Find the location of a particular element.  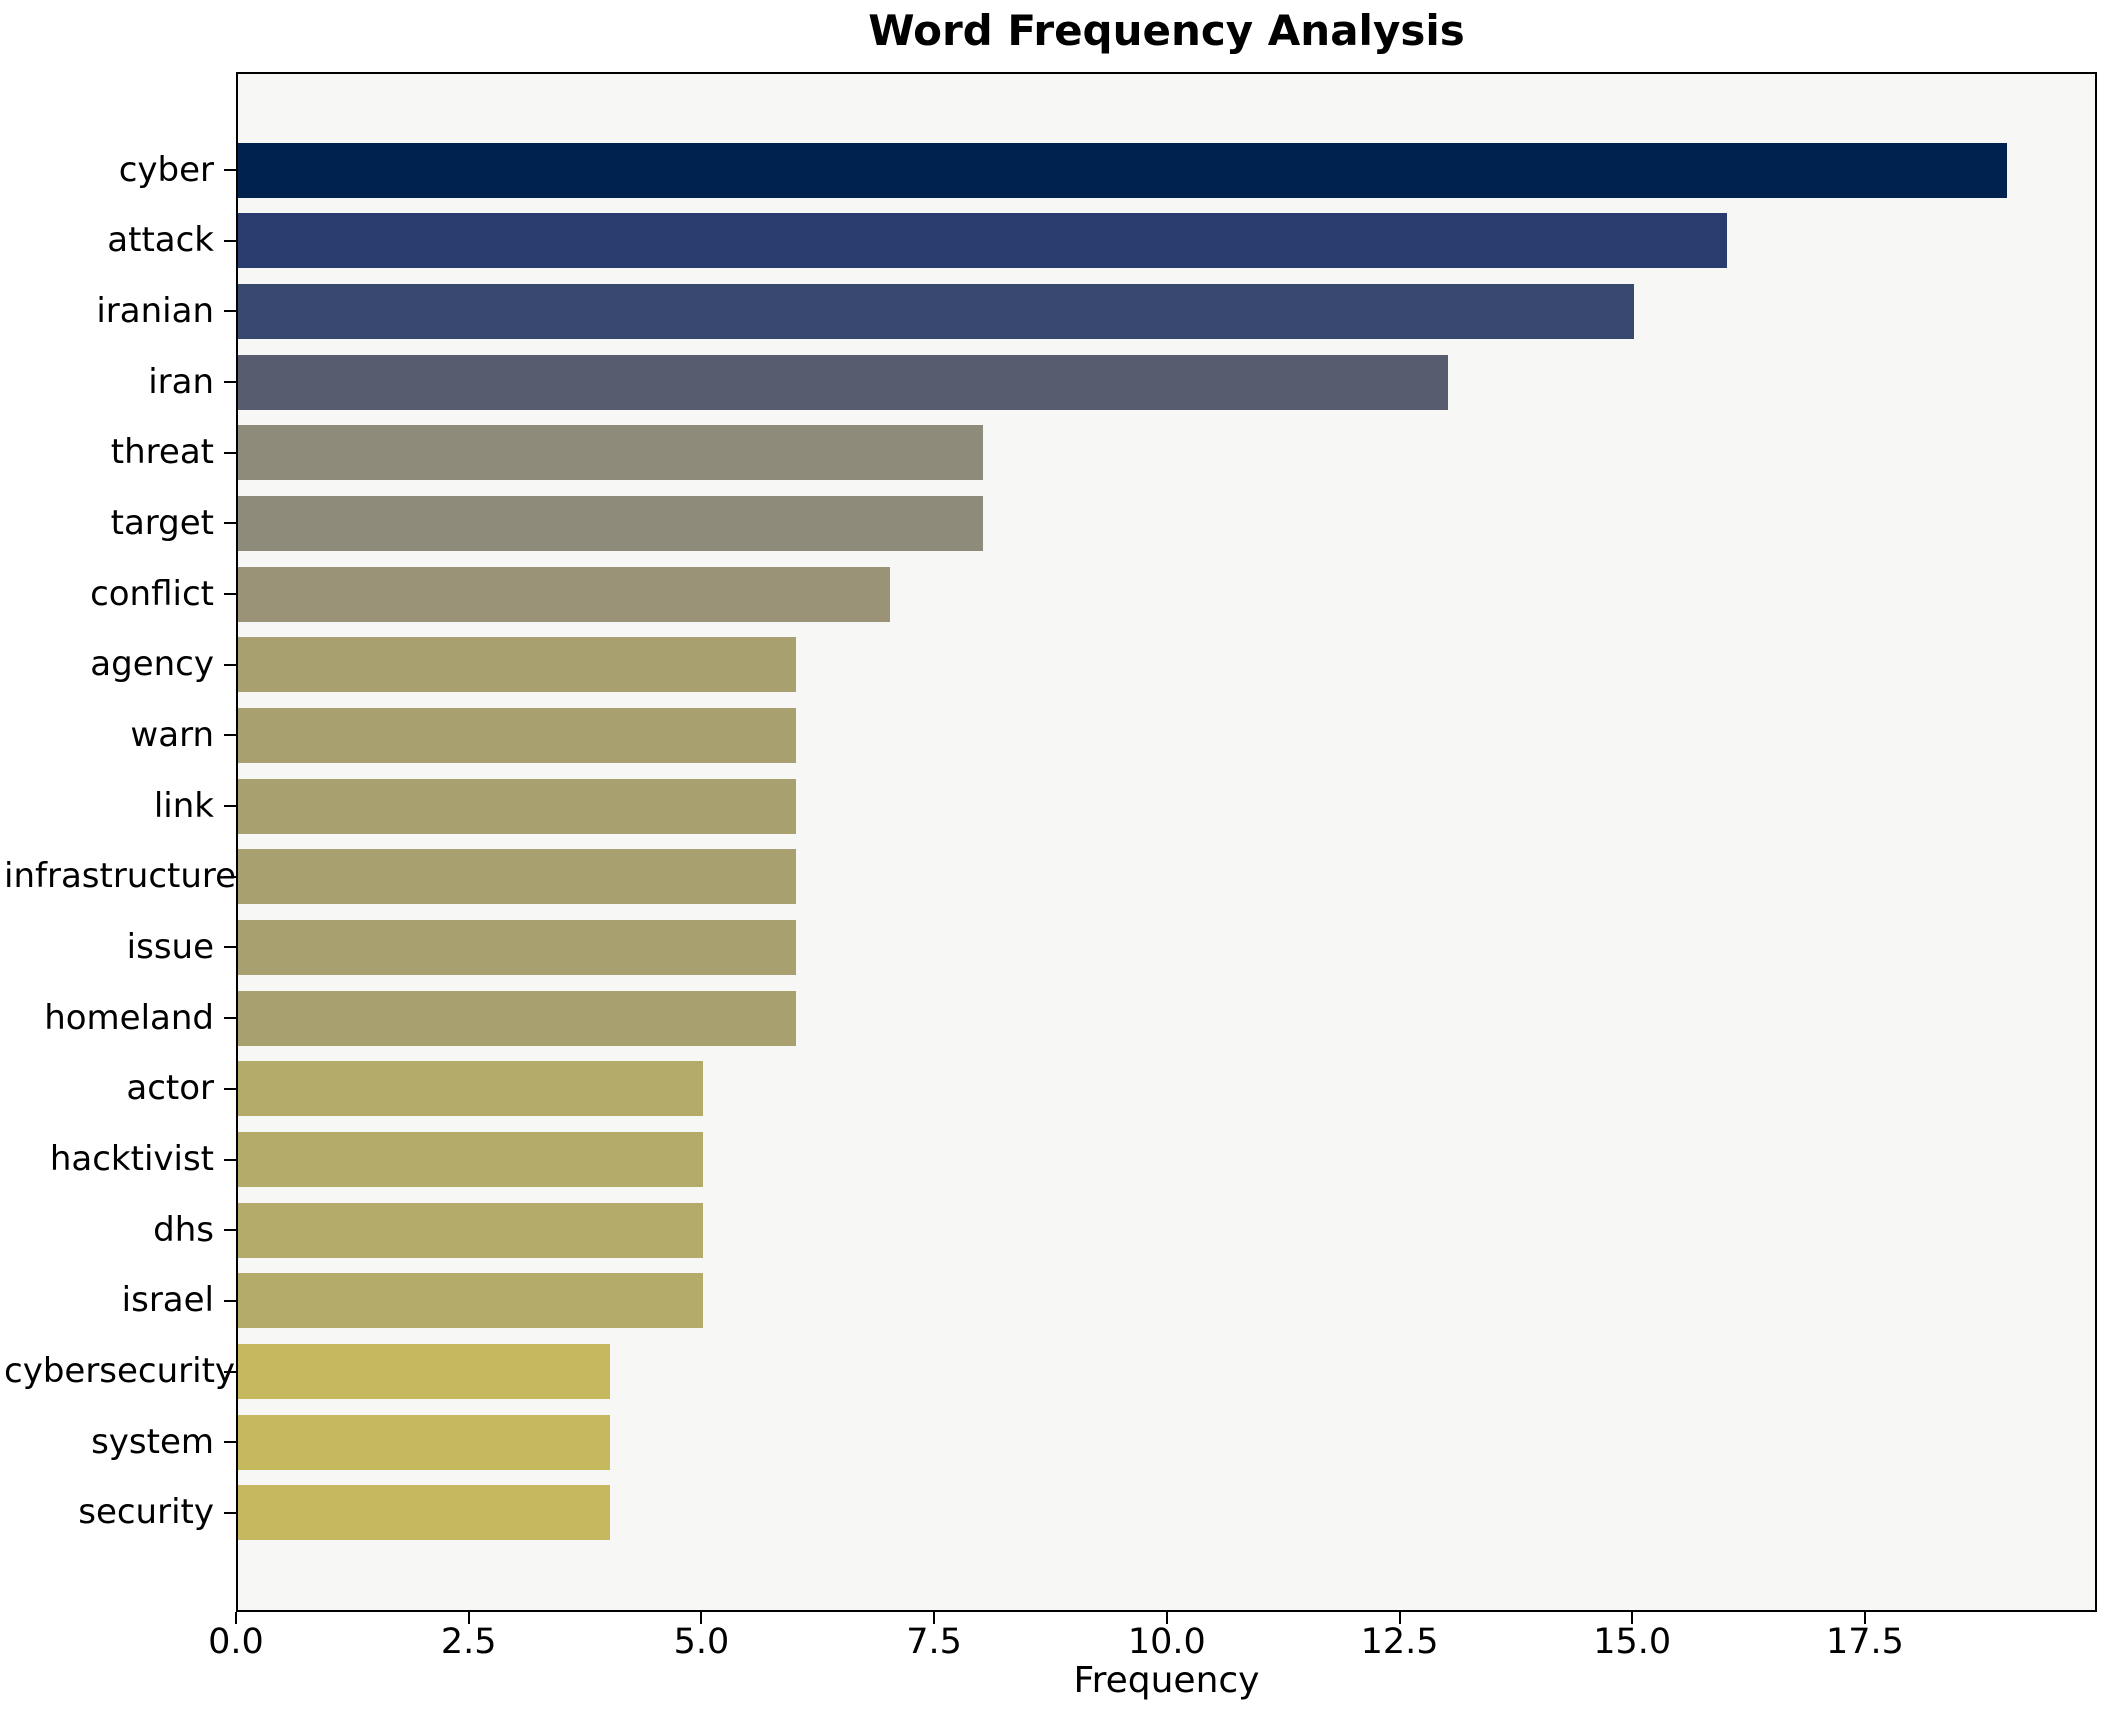

bar-actor is located at coordinates (470, 1089).